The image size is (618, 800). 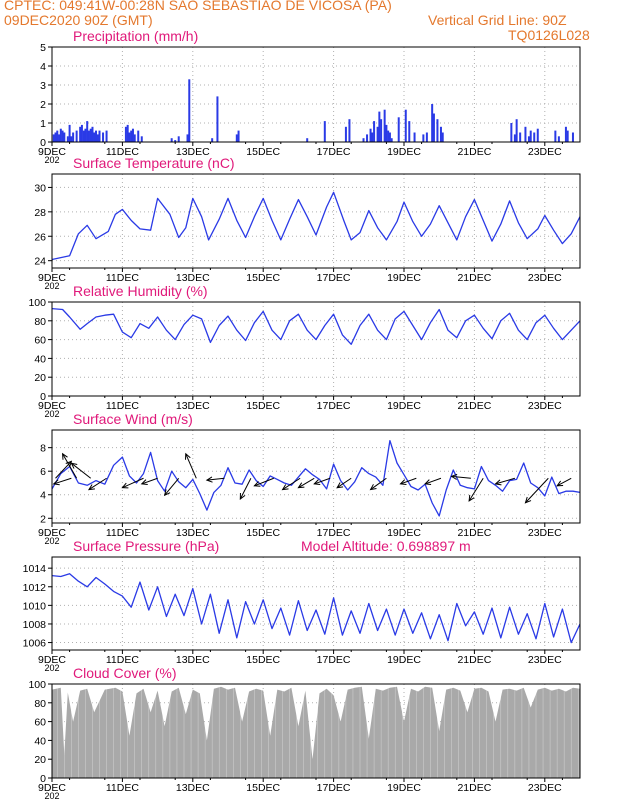 I want to click on humidity-xtick-label: 9DEC, so click(x=52, y=406).